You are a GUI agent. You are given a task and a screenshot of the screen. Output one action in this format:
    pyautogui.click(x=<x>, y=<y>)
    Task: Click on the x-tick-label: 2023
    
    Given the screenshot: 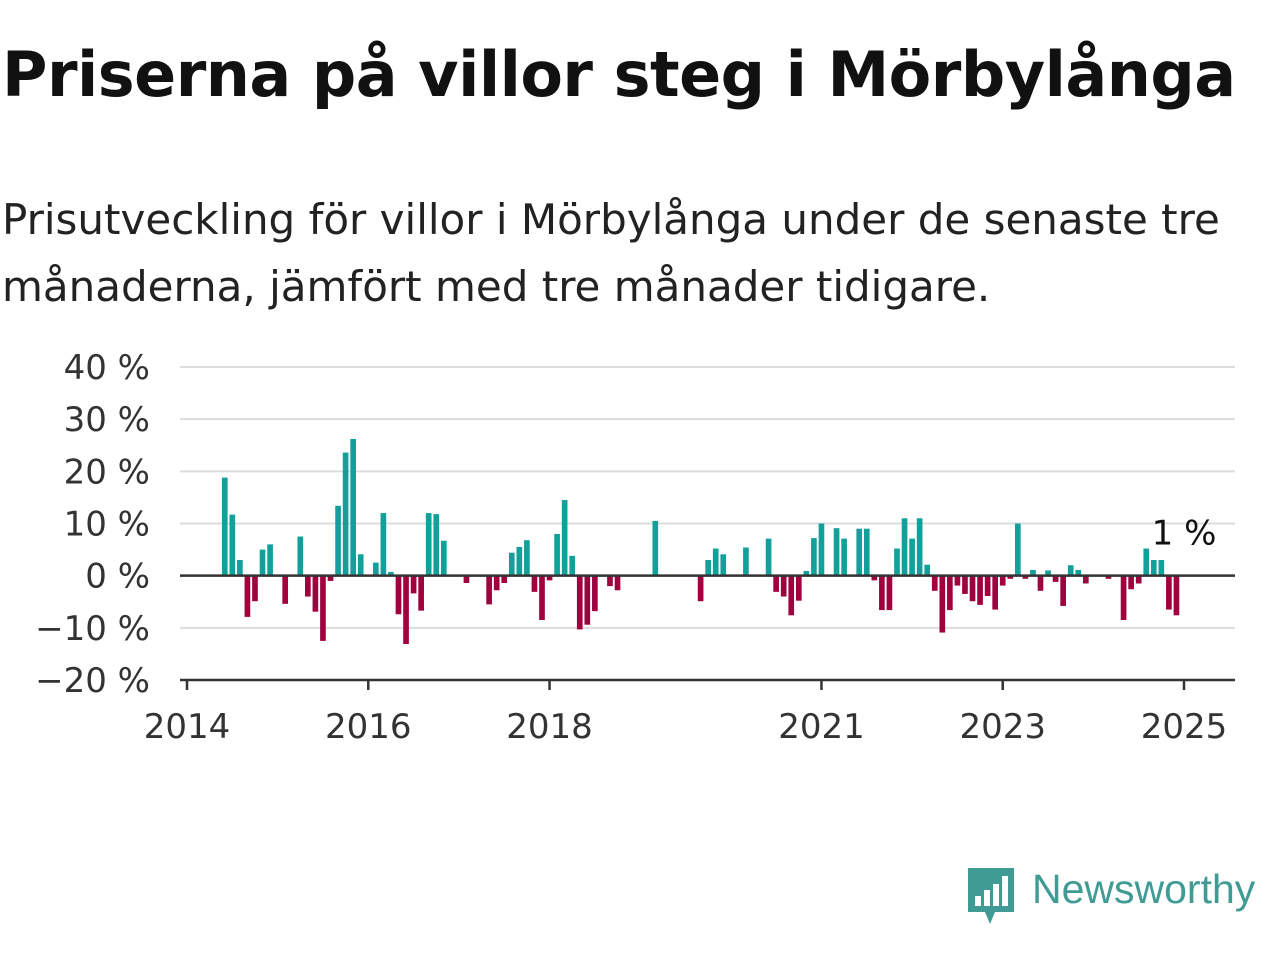 What is the action you would take?
    pyautogui.click(x=1002, y=727)
    